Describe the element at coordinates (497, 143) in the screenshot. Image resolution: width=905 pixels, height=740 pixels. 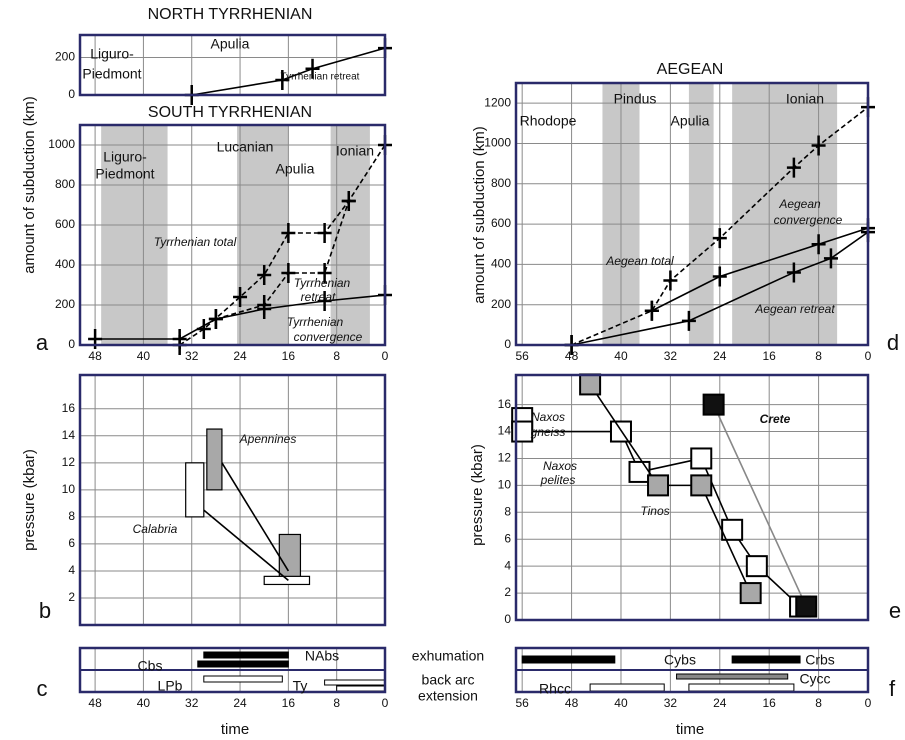
I see `y-tick-label: 1000` at that location.